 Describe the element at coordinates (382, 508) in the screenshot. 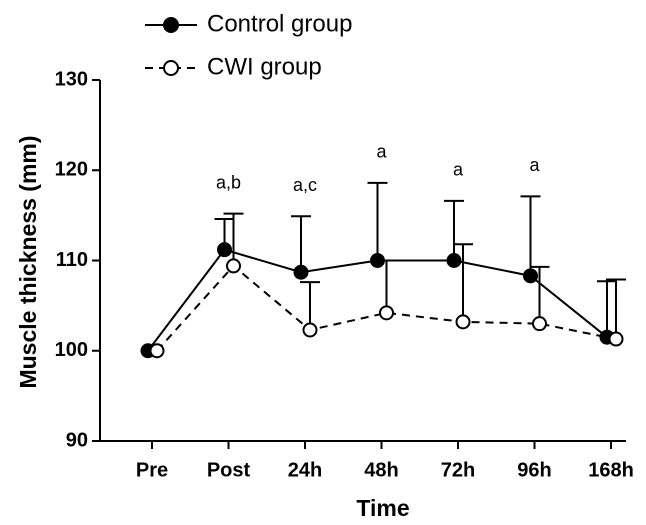

I see `x-axis-label: Time` at that location.